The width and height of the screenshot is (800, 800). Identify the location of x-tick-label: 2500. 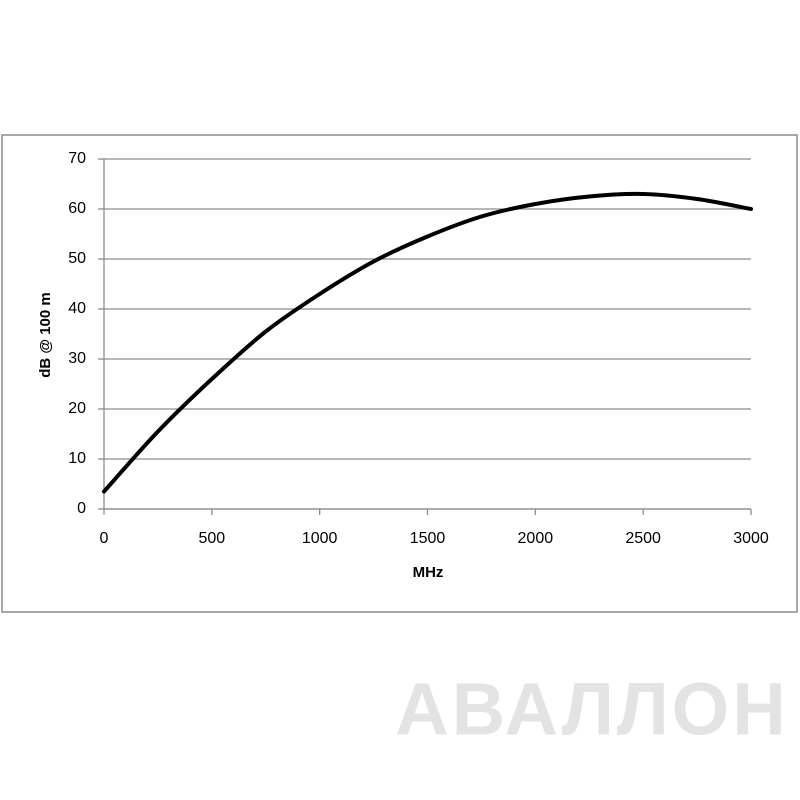
(643, 538).